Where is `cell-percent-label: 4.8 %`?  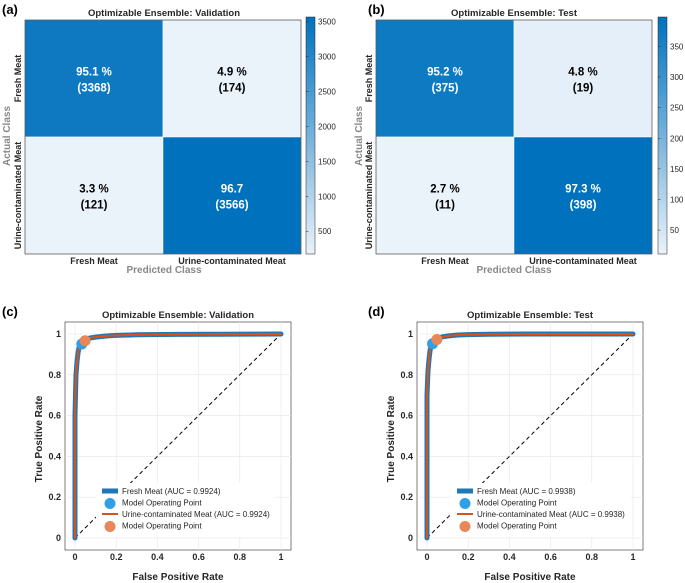
cell-percent-label: 4.8 % is located at coordinates (582, 73).